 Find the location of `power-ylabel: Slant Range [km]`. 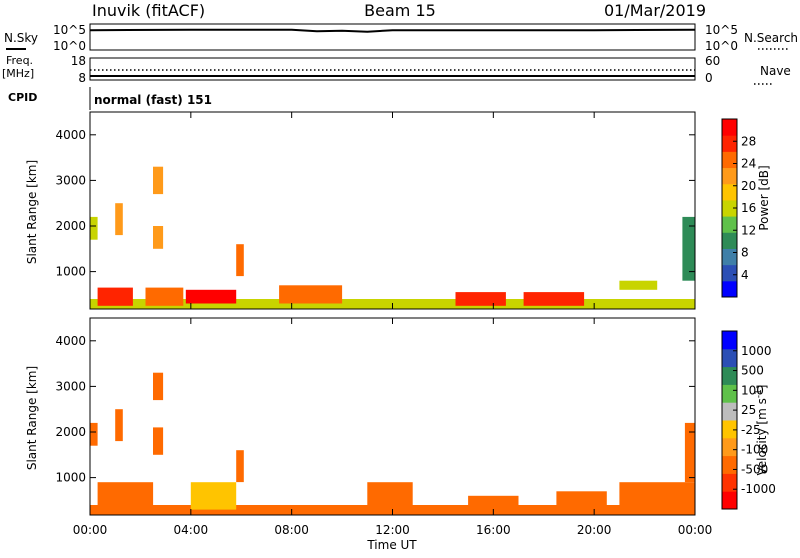

power-ylabel: Slant Range [km] is located at coordinates (32, 212).